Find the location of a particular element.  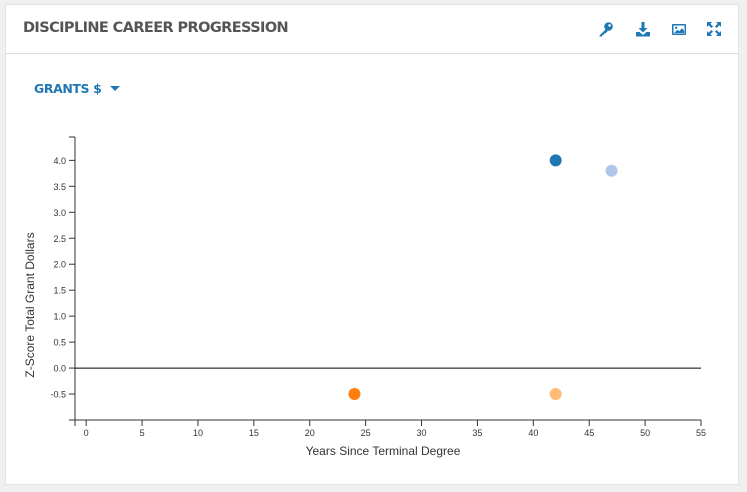

image-icon is located at coordinates (679, 29).